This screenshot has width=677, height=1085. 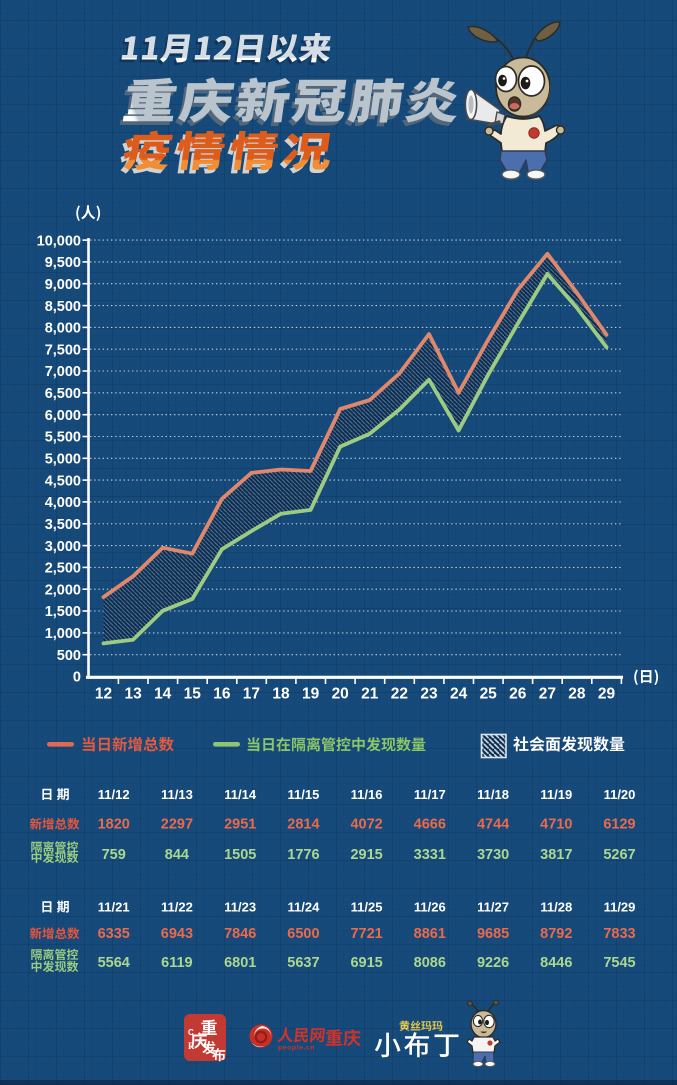 I want to click on svg-text: 7545, so click(x=619, y=963).